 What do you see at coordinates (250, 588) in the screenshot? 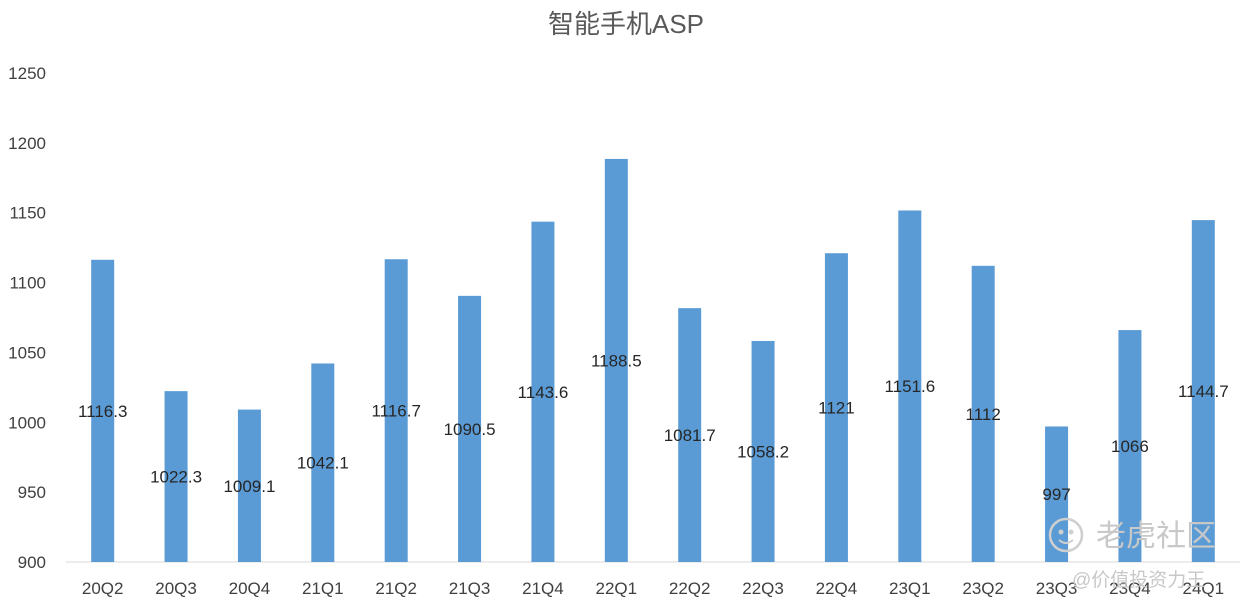
I see `x-tick-label: 20Q4` at bounding box center [250, 588].